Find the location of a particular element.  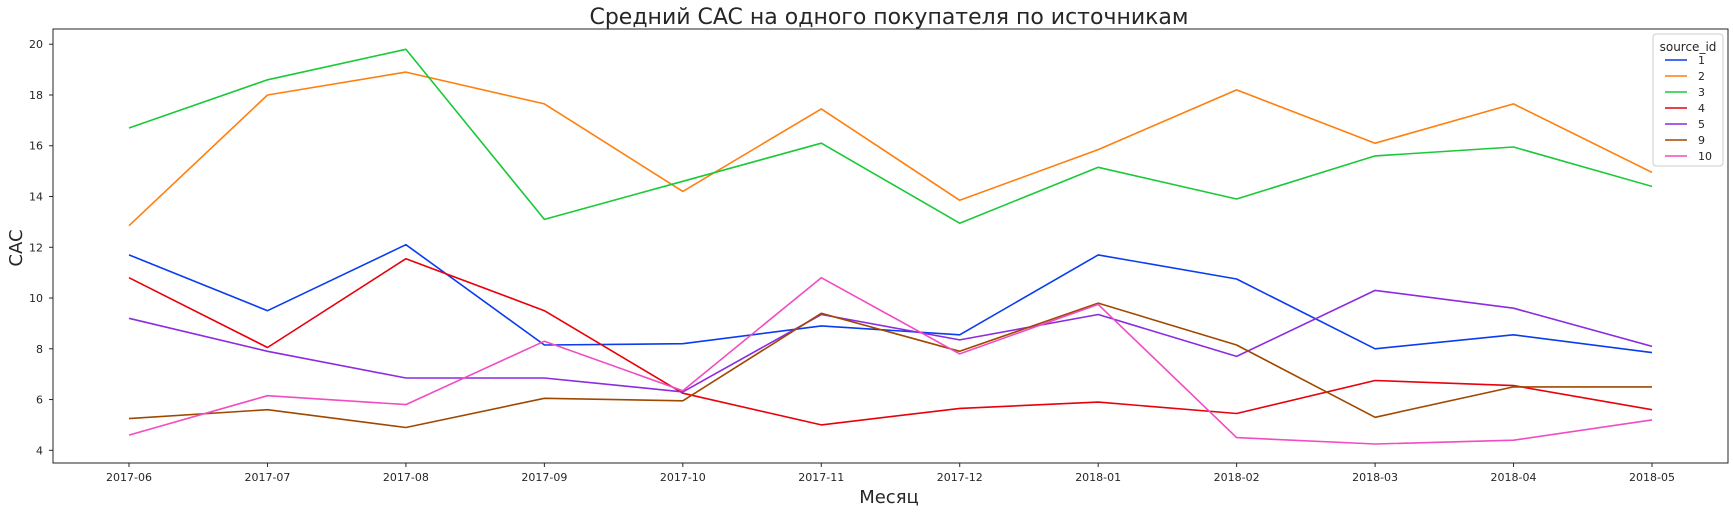

y-tick-label: 4 is located at coordinates (39, 450).